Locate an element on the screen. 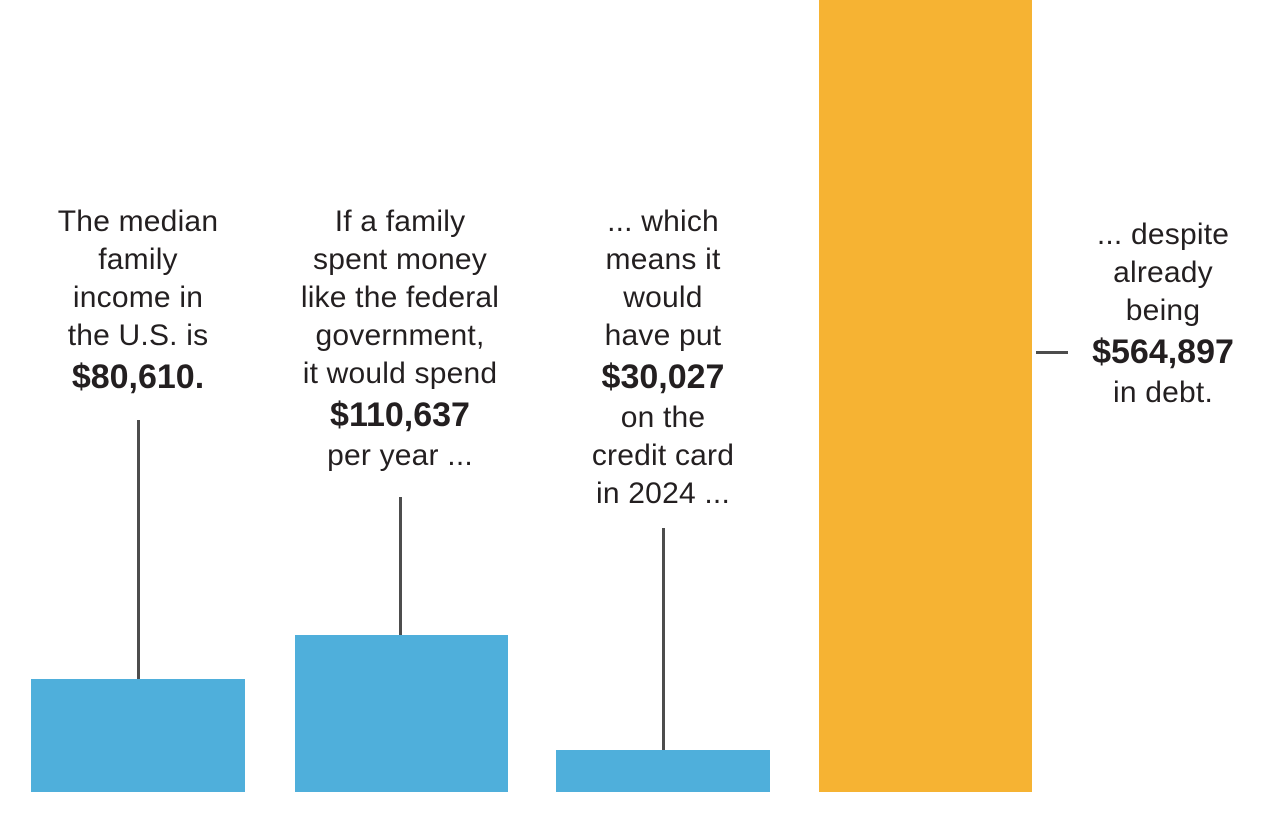  bar-median-income is located at coordinates (138, 735).